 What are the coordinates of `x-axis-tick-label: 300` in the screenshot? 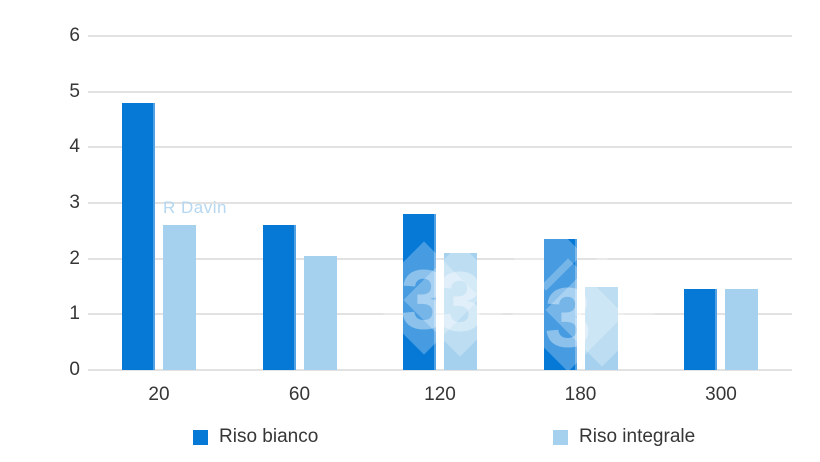 It's located at (721, 394).